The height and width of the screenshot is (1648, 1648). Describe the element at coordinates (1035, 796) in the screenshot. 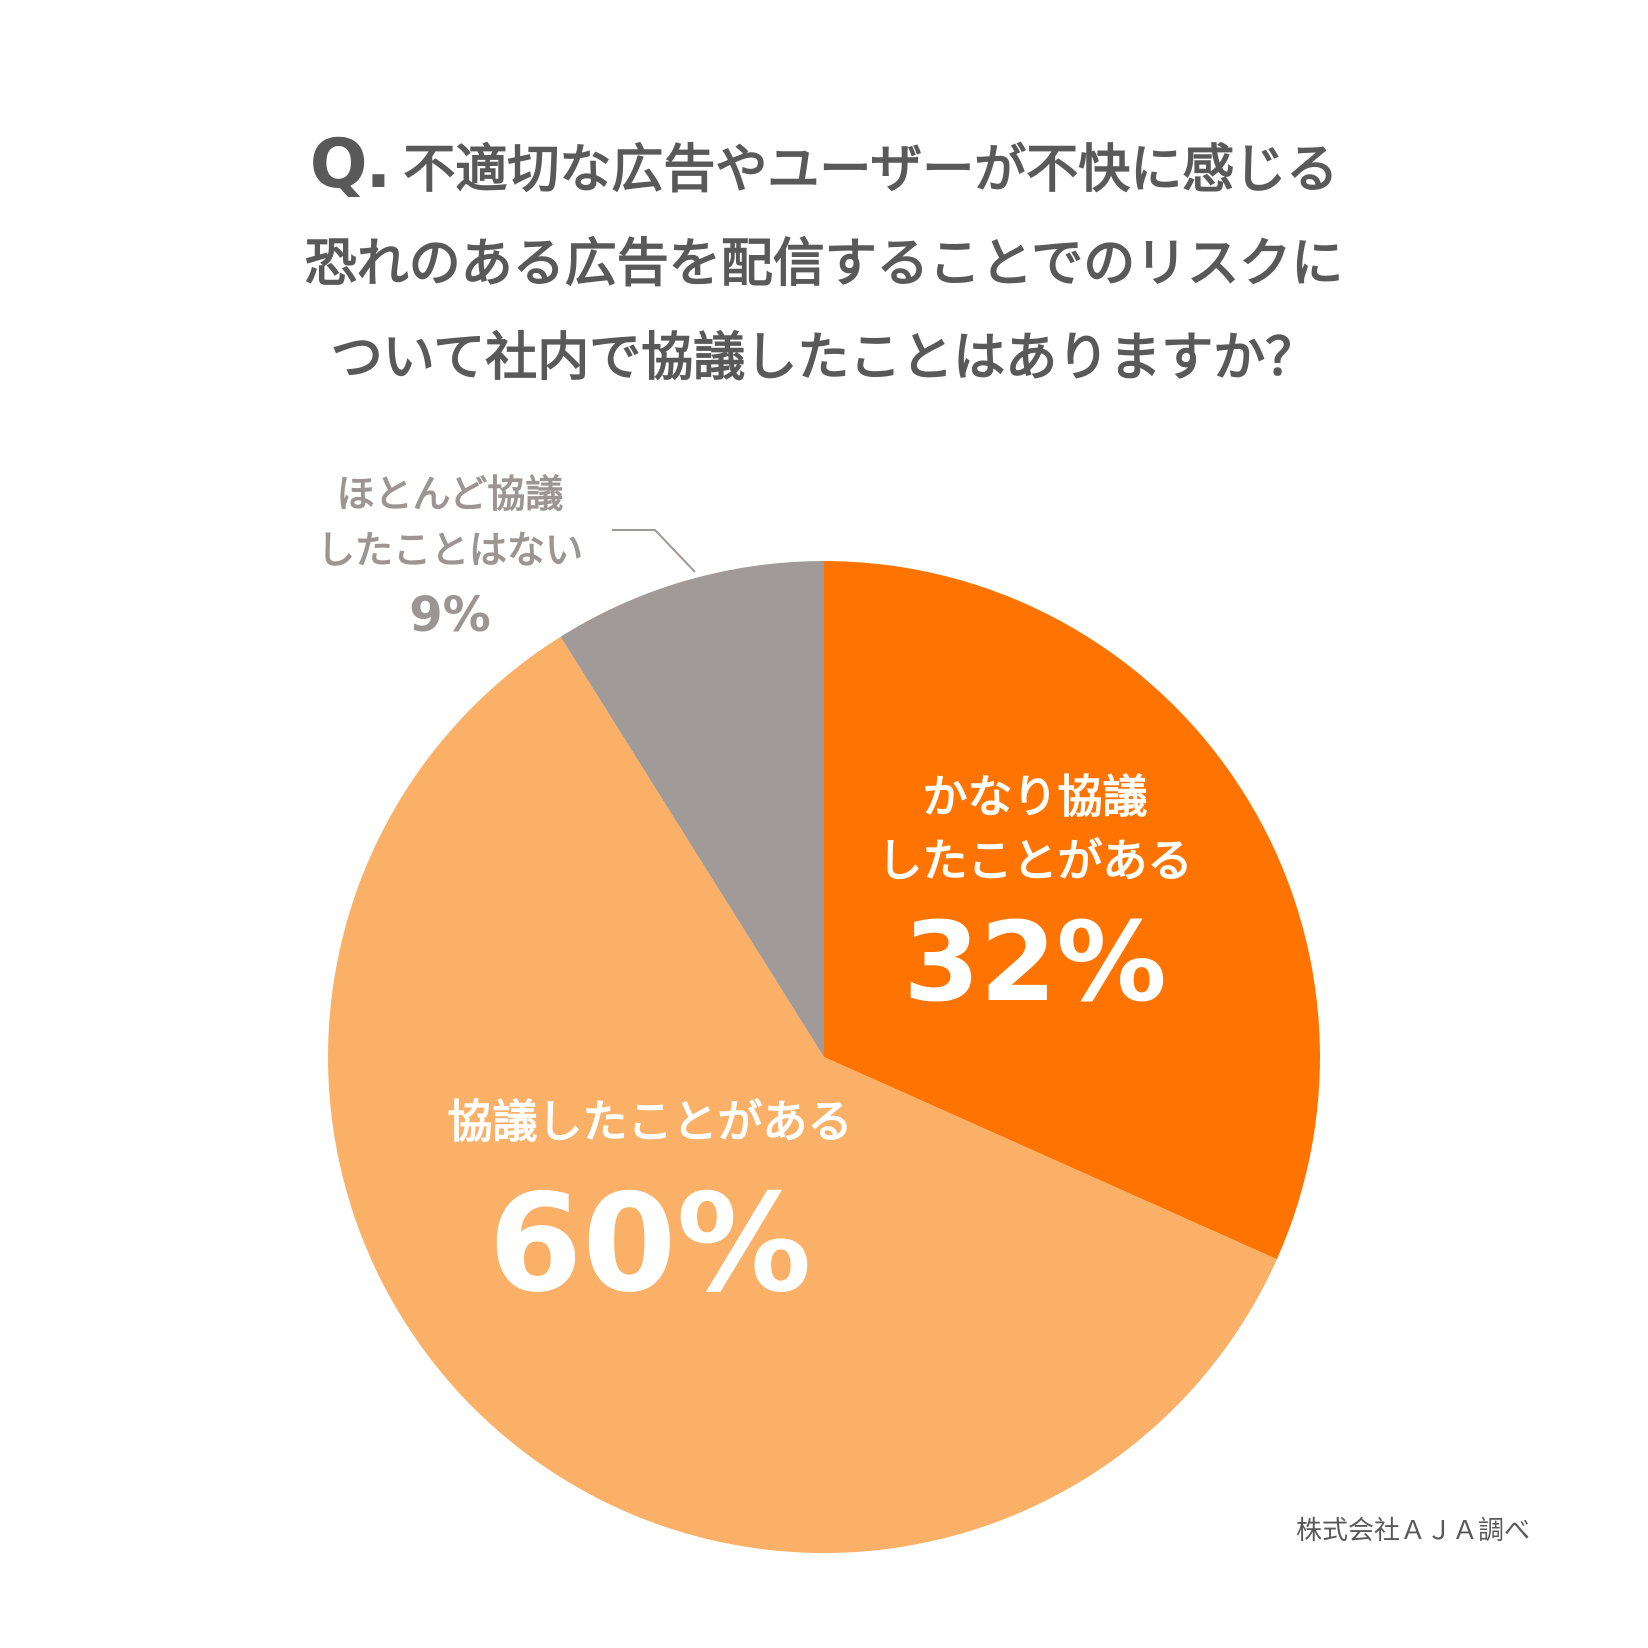

I see `slice-label-line: かなり協議` at that location.